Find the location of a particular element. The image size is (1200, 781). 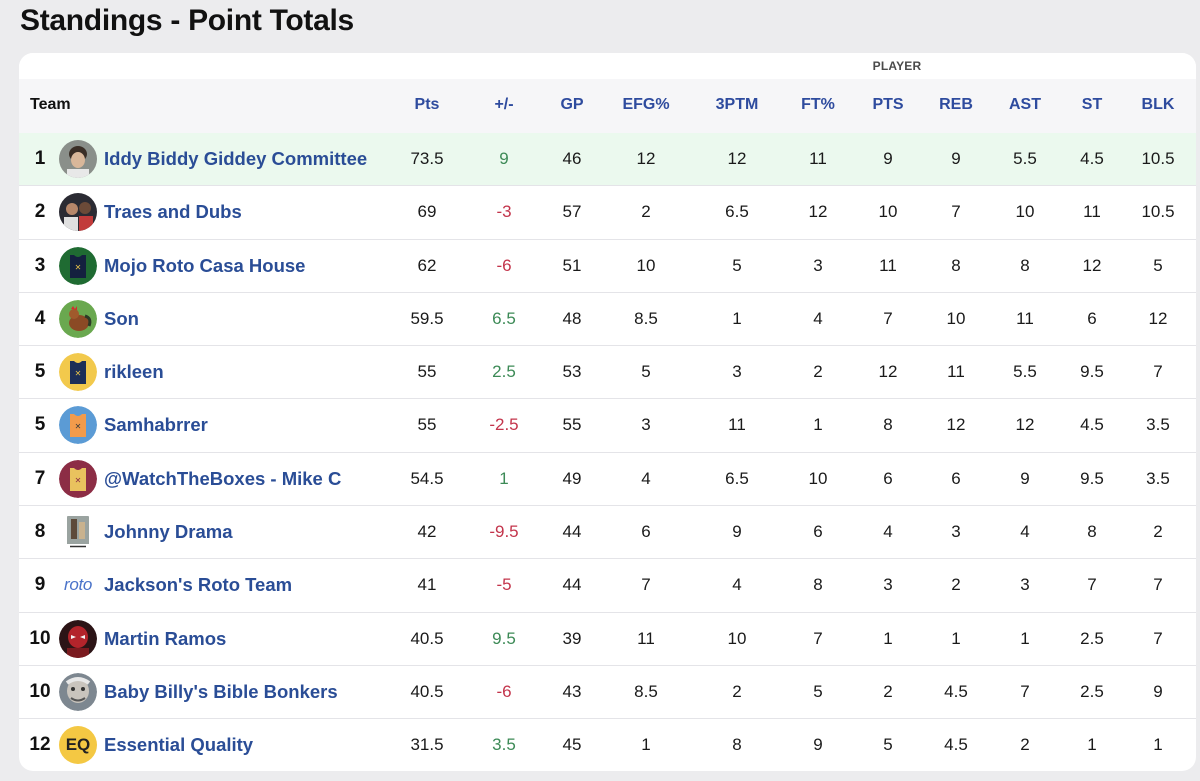

header-player-pts: PTS is located at coordinates (888, 104).